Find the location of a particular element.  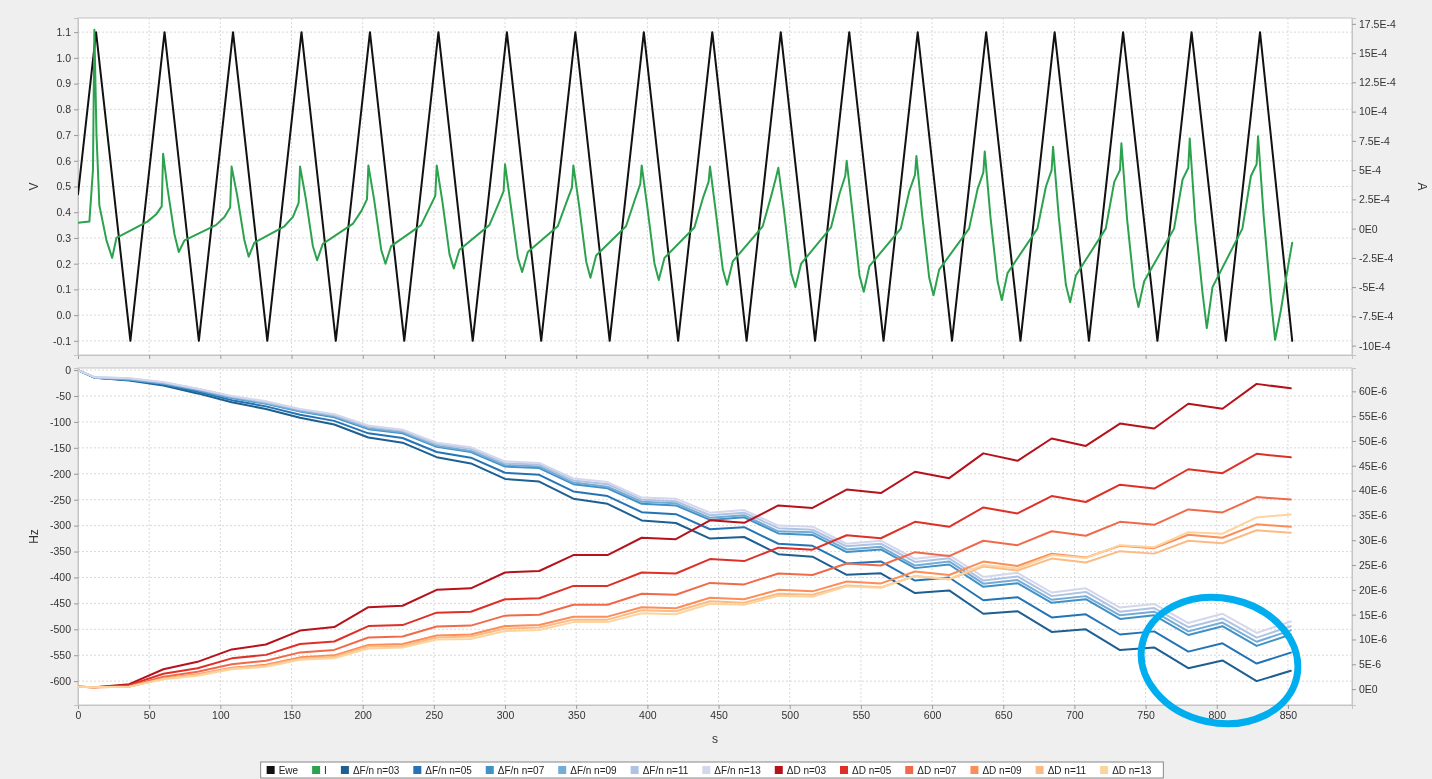

y-tick-label: -600 is located at coordinates (60, 681).